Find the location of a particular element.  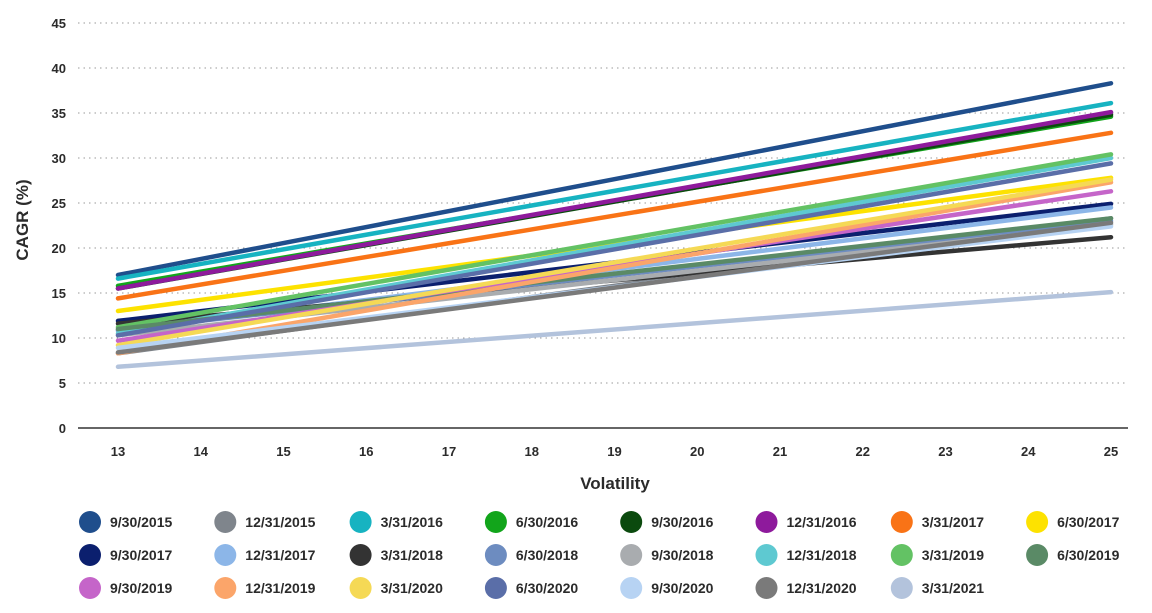

legend-label: 9/30/2019 is located at coordinates (141, 588).